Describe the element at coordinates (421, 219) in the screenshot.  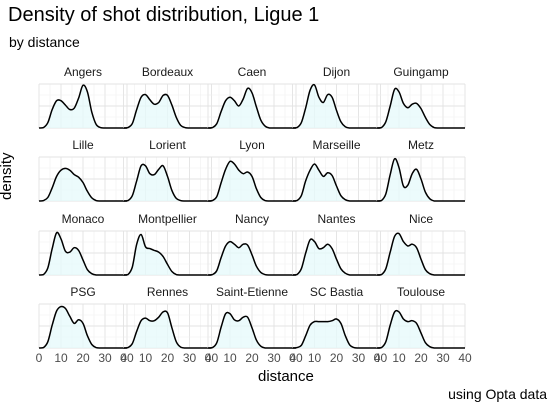
I see `facet-label: Nice` at that location.